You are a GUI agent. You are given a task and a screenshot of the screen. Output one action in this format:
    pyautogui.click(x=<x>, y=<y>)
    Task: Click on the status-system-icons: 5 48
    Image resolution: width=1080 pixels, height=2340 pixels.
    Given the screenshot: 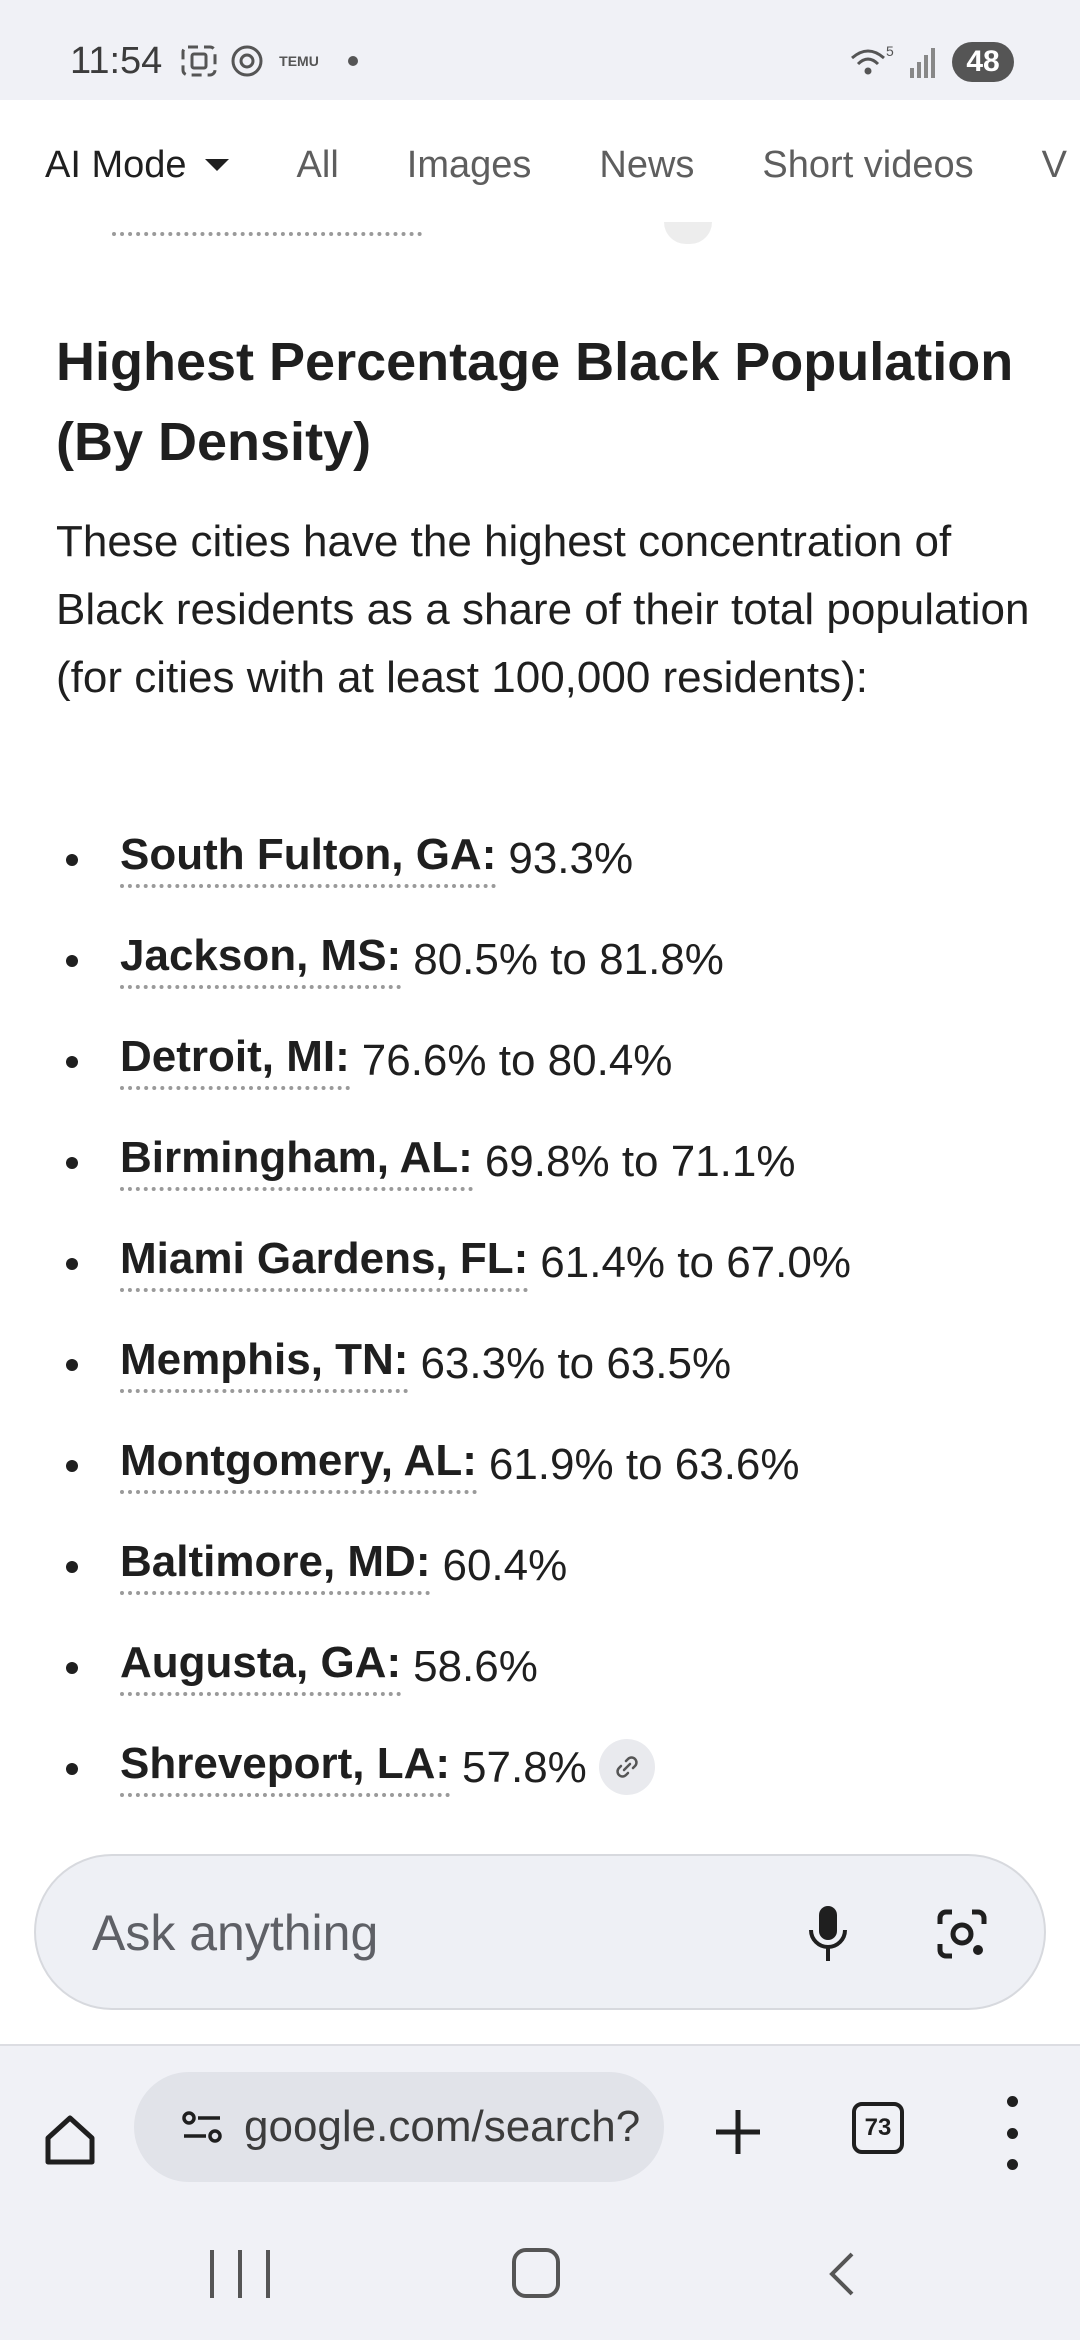 What is the action you would take?
    pyautogui.click(x=931, y=62)
    